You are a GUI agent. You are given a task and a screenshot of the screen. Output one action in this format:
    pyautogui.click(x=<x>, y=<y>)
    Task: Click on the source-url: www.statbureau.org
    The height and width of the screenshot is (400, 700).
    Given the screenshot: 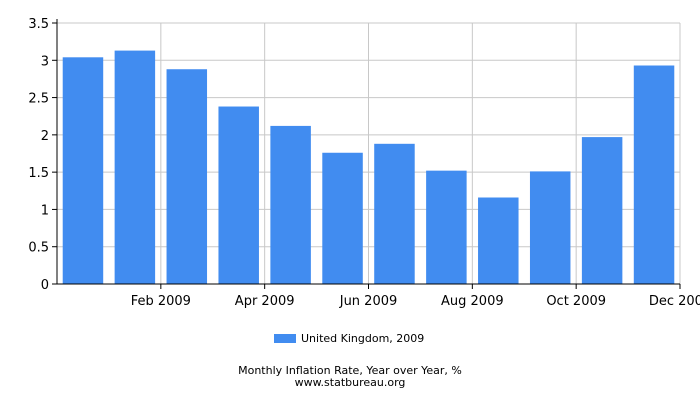 What is the action you would take?
    pyautogui.click(x=350, y=382)
    